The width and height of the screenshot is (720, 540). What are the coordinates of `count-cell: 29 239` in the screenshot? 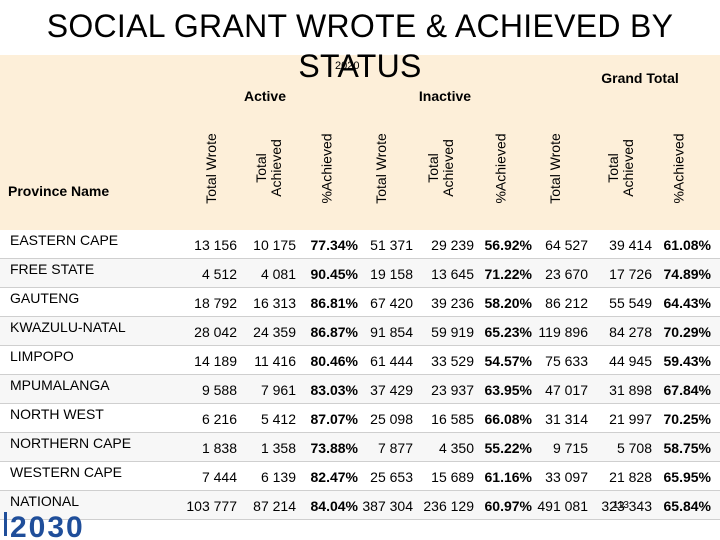 It's located at (452, 245).